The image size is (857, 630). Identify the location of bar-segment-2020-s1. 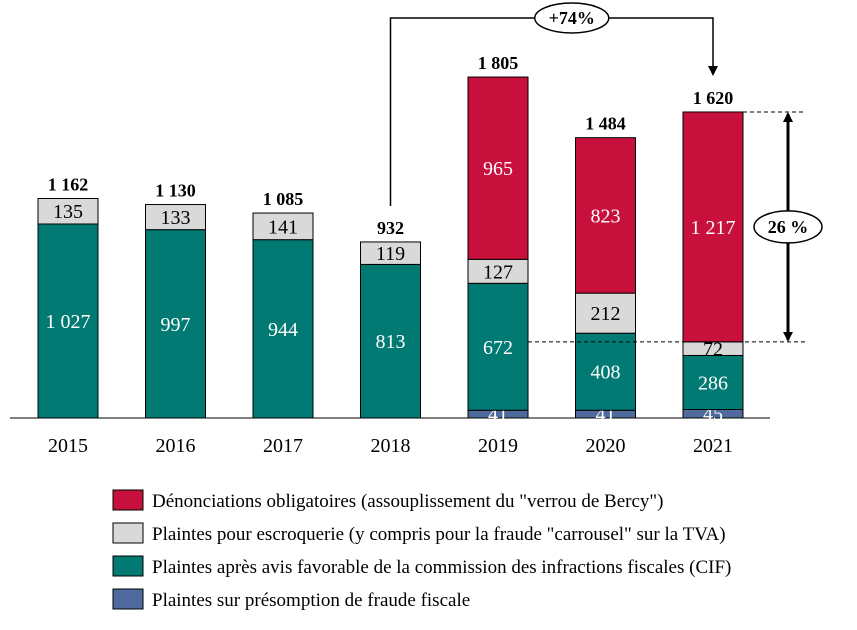
(605, 371).